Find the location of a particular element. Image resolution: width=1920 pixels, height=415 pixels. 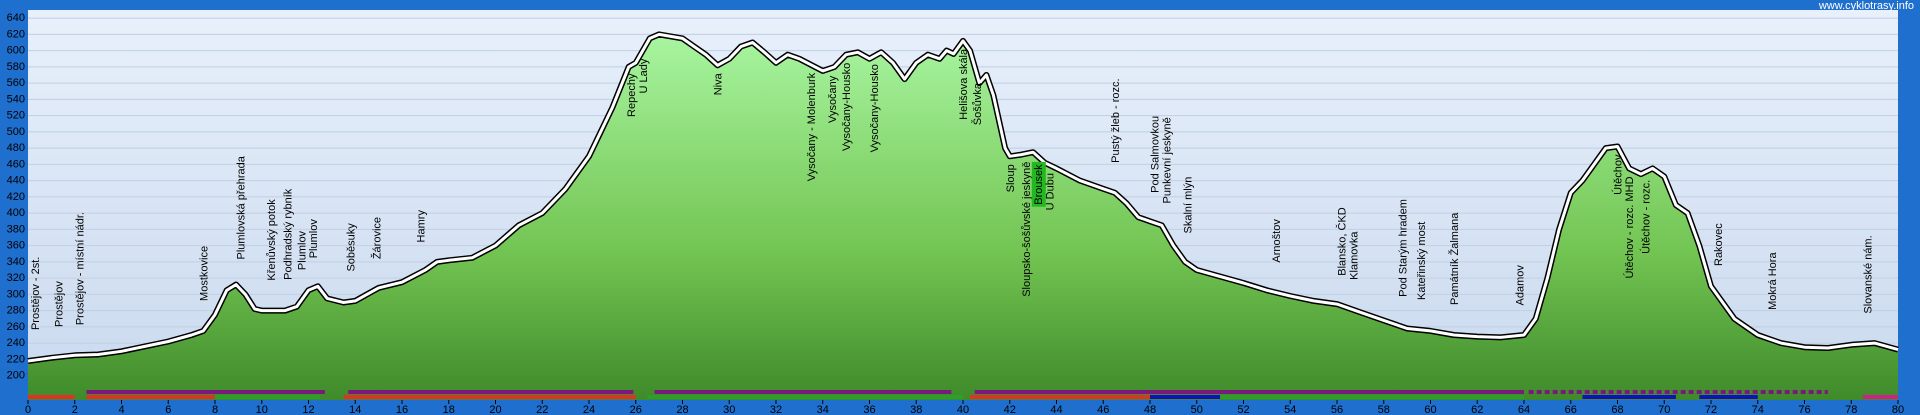

x-tick-label: 4 is located at coordinates (121, 409).